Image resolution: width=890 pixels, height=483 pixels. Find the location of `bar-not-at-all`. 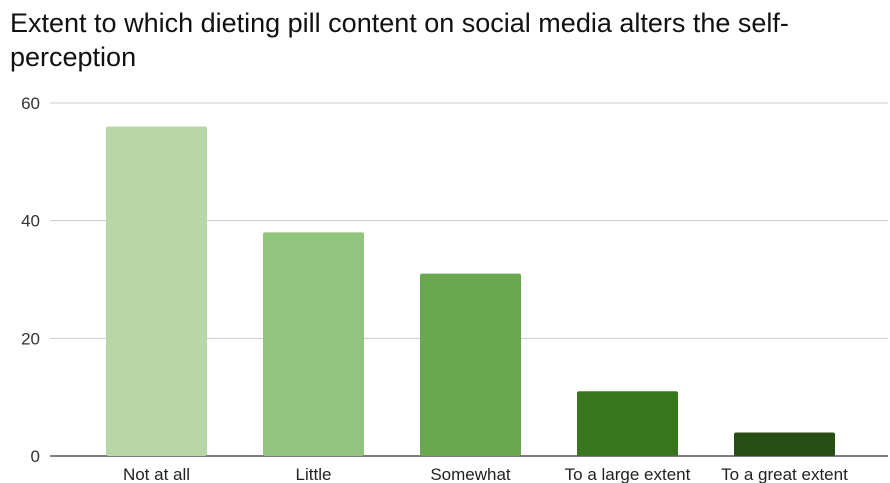

bar-not-at-all is located at coordinates (156, 291).